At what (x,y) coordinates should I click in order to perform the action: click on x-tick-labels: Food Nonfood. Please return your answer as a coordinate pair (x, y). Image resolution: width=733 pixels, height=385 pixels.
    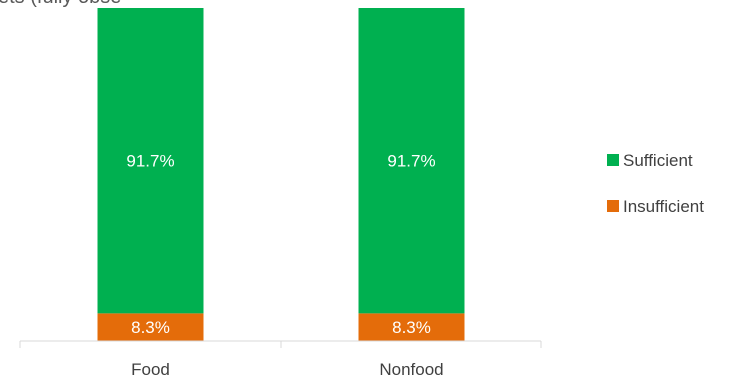
    Looking at the image, I should click on (287, 369).